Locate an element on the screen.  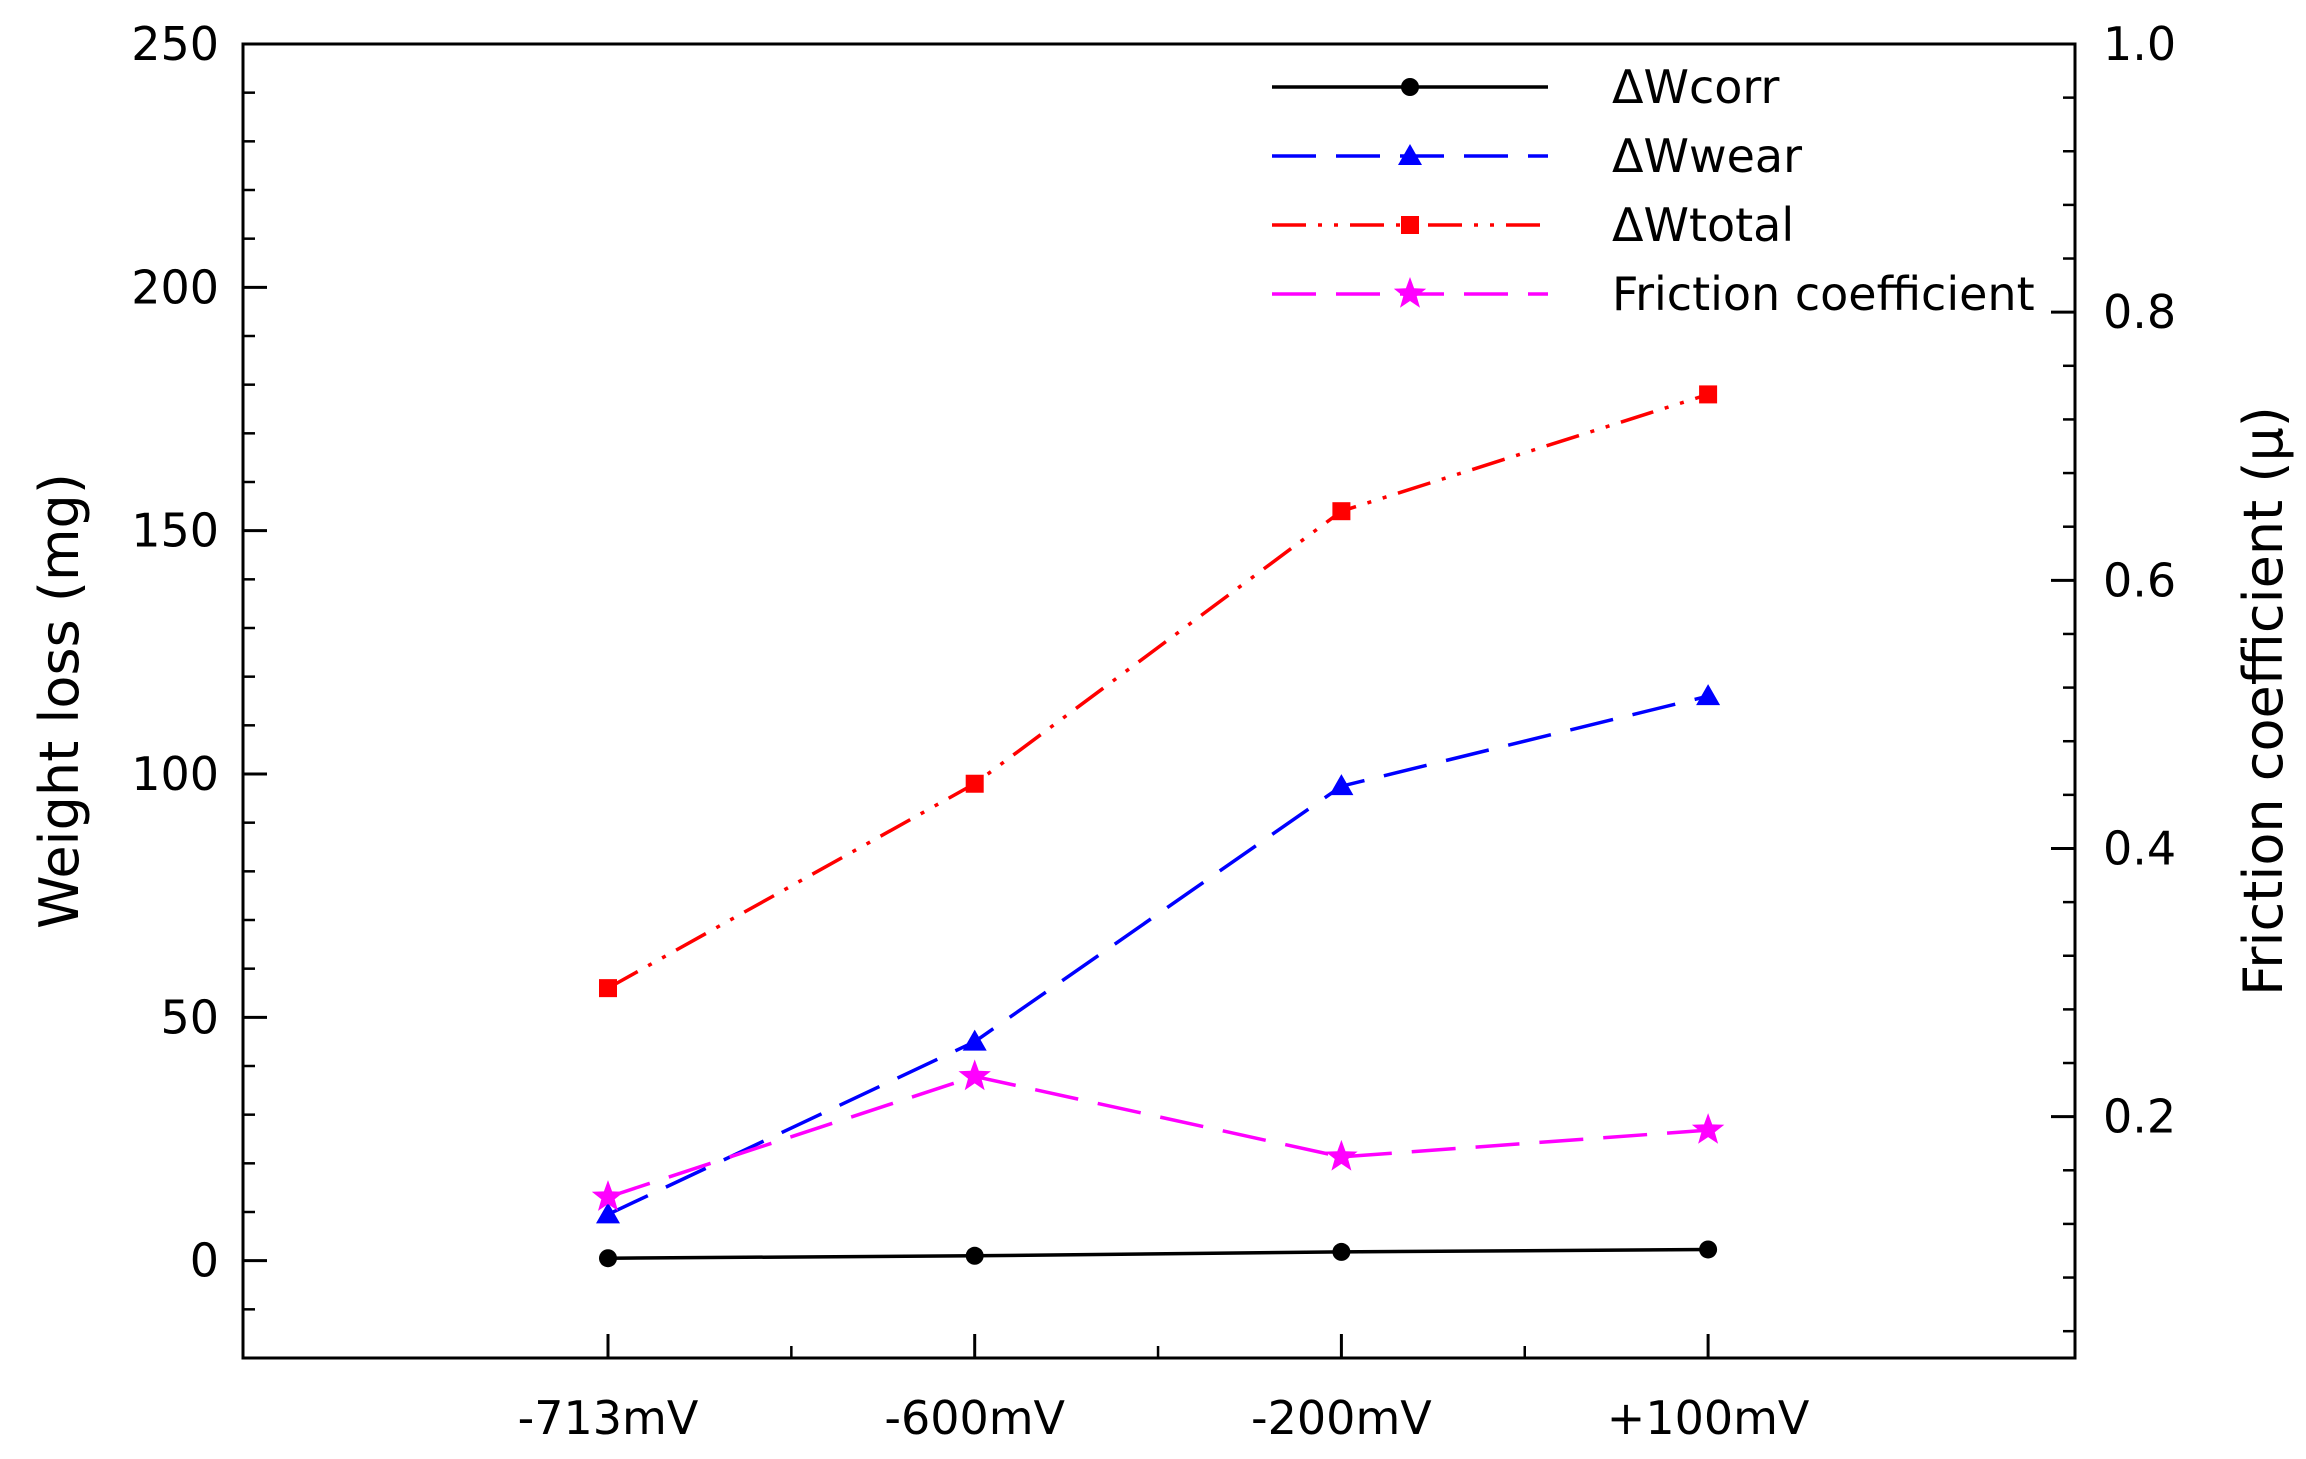
y2-tick-label: 0.8 is located at coordinates (2139, 312).